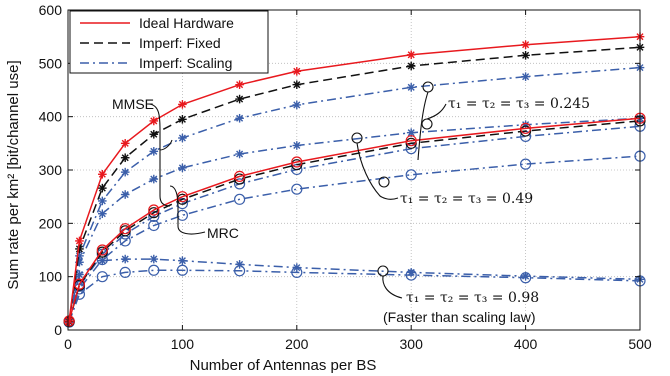 The height and width of the screenshot is (376, 670). I want to click on y-tick-label: 600, so click(51, 10).